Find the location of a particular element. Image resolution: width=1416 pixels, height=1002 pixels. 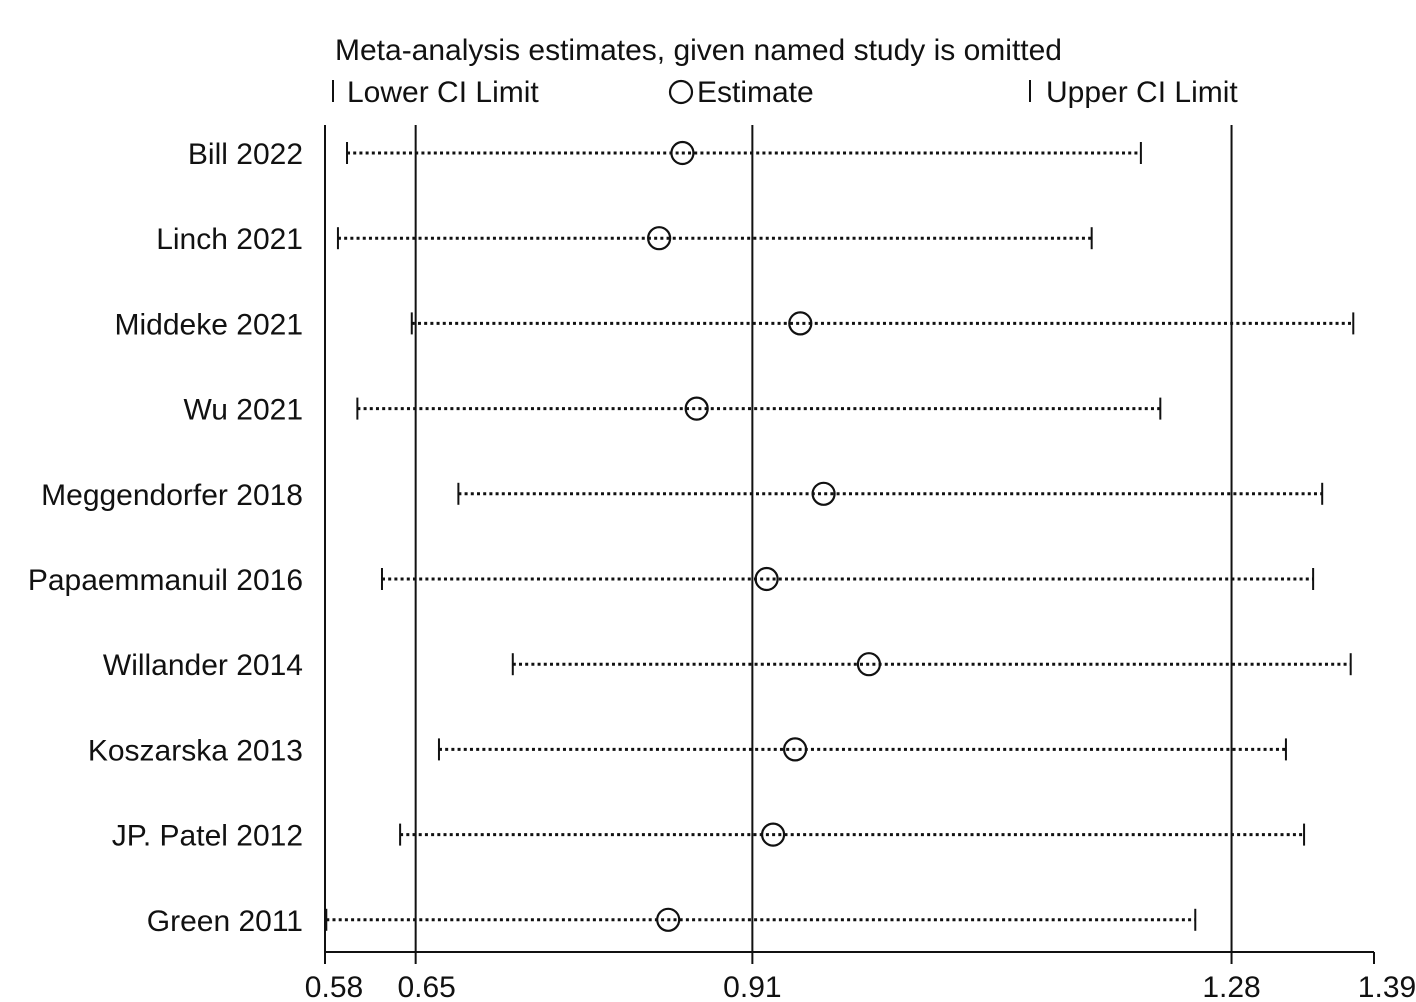

study-row: Papaemmanuil 2016 is located at coordinates (671, 580).